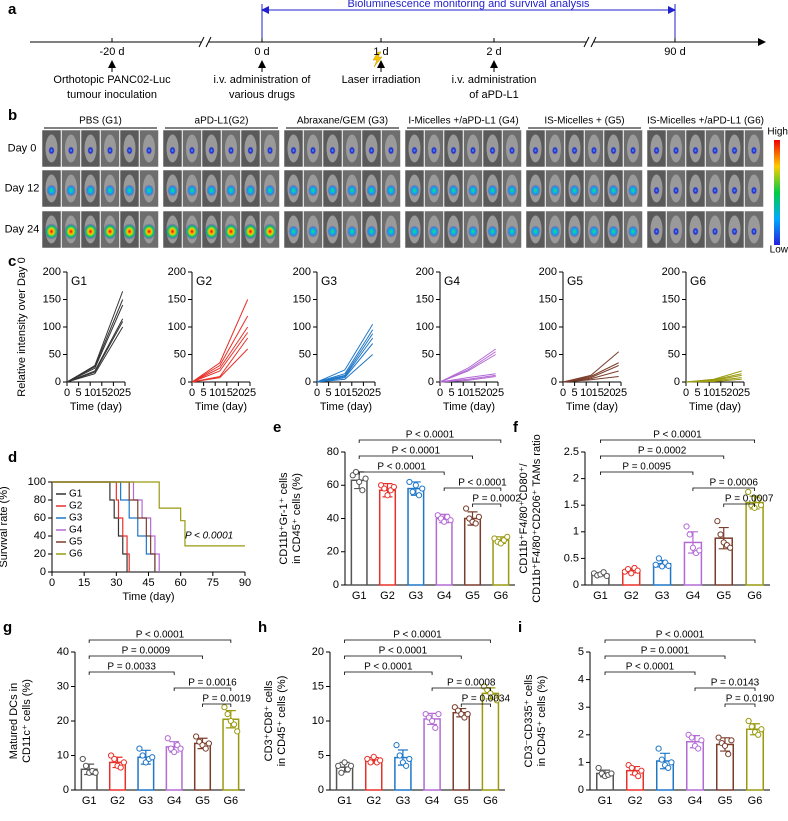 Image resolution: width=788 pixels, height=821 pixels. I want to click on panel-label: b, so click(12, 115).